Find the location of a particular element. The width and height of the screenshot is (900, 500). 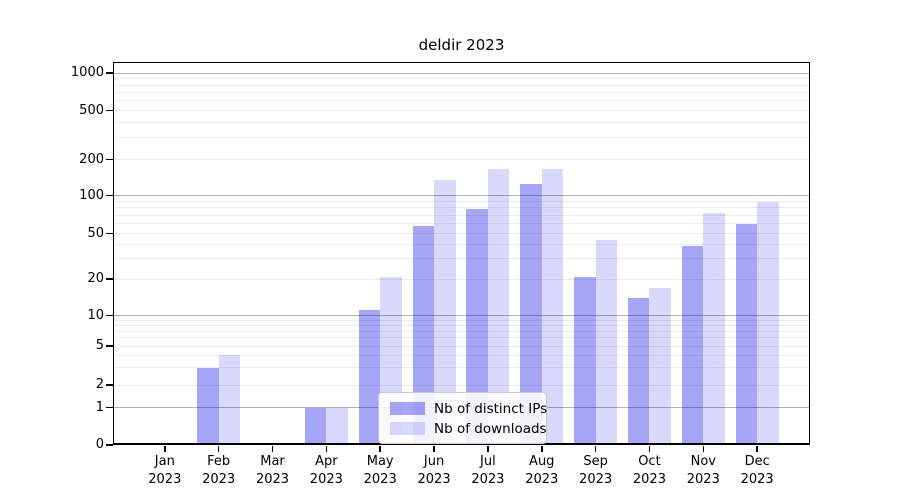

chart-title: deldir 2023 is located at coordinates (461, 45).